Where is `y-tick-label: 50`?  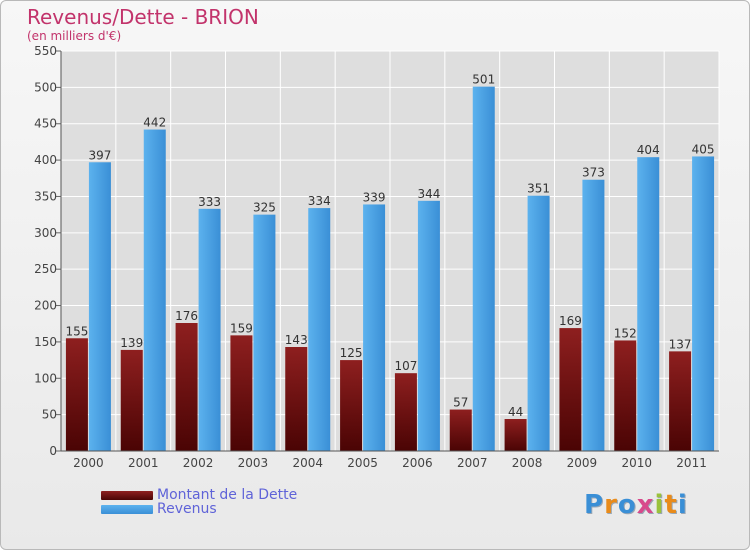
y-tick-label: 50 is located at coordinates (49, 415).